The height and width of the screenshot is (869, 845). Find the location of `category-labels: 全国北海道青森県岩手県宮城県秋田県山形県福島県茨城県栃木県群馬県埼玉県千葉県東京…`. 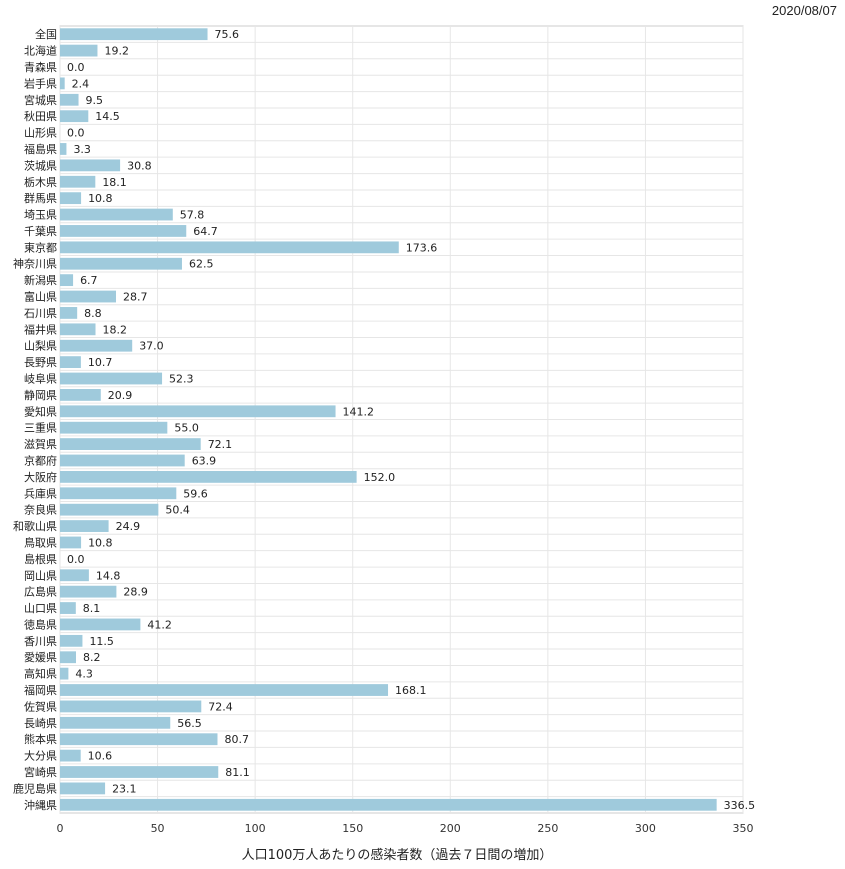

category-labels: 全国北海道青森県岩手県宮城県秋田県山形県福島県茨城県栃木県群馬県埼玉県千葉県東京… is located at coordinates (35, 419).